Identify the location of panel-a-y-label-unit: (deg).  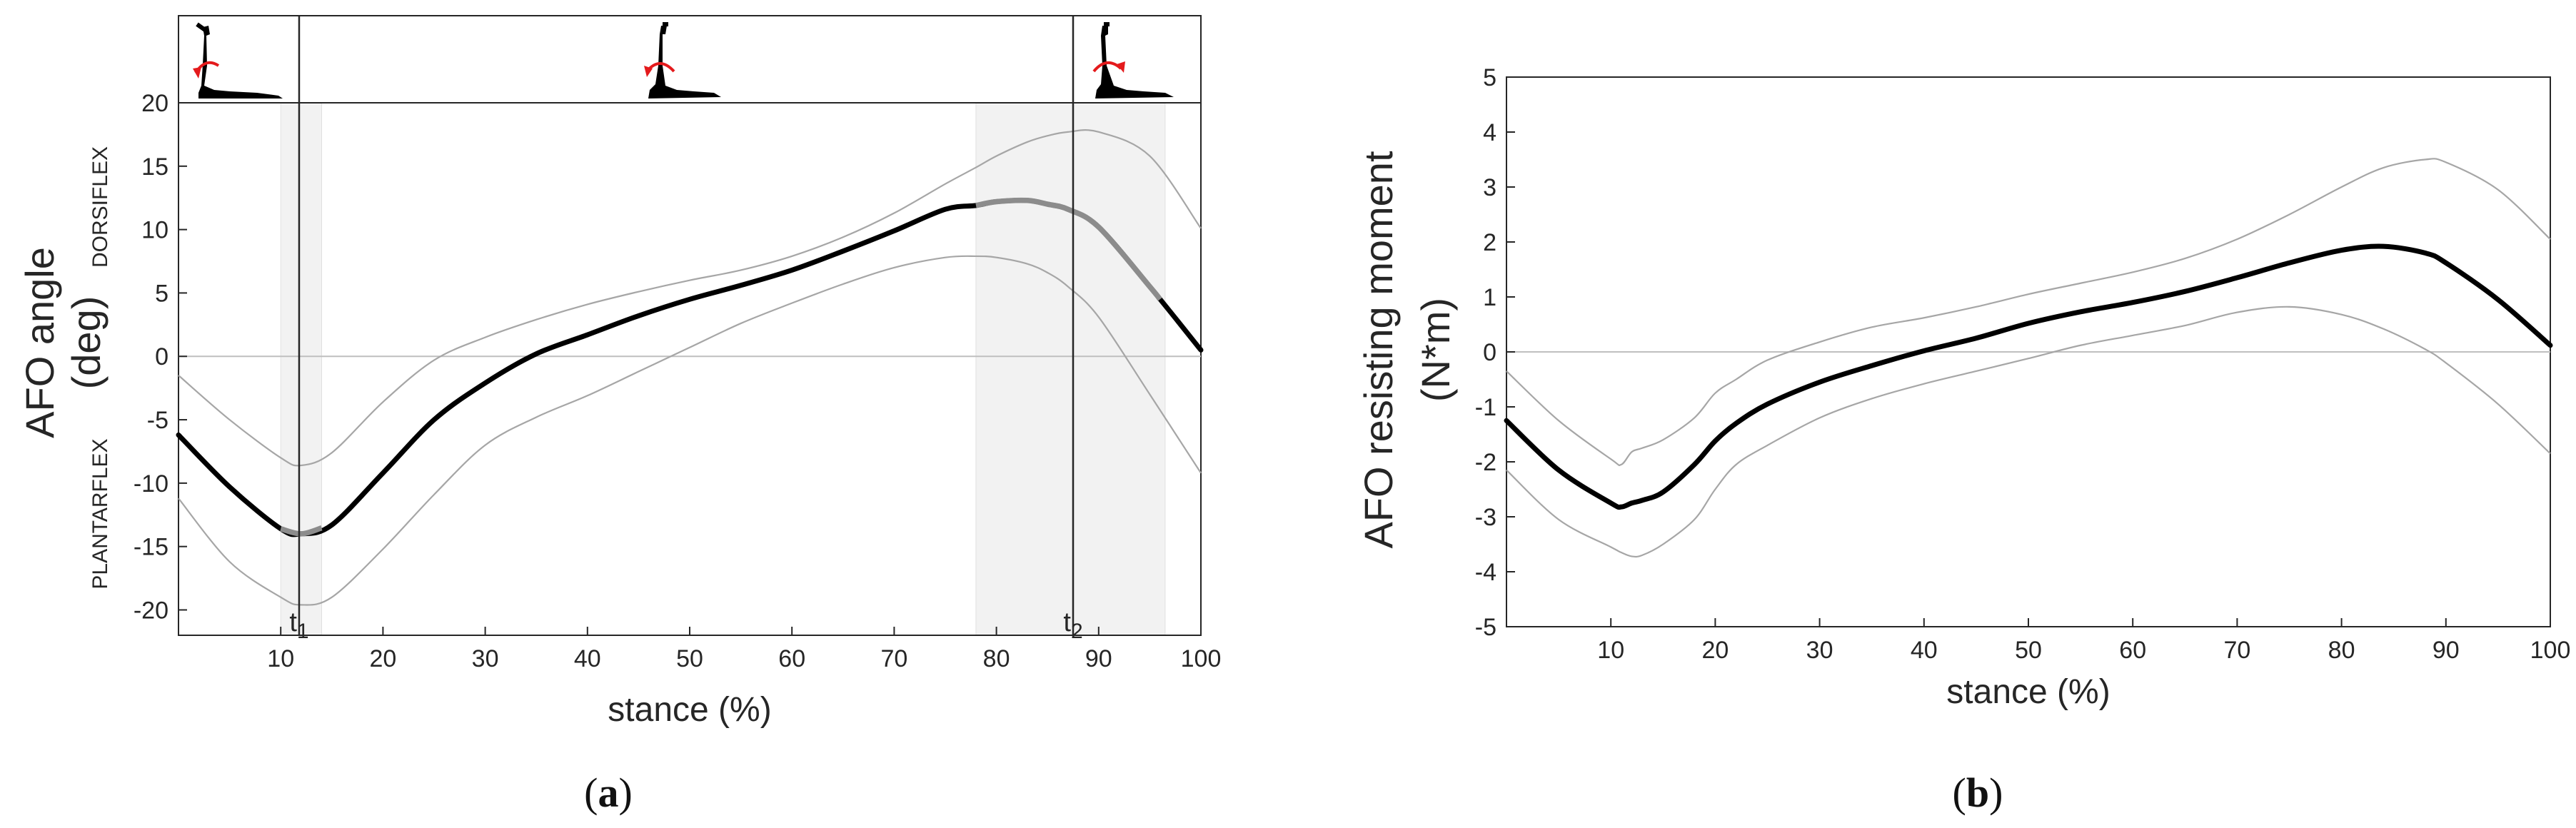
(87, 343).